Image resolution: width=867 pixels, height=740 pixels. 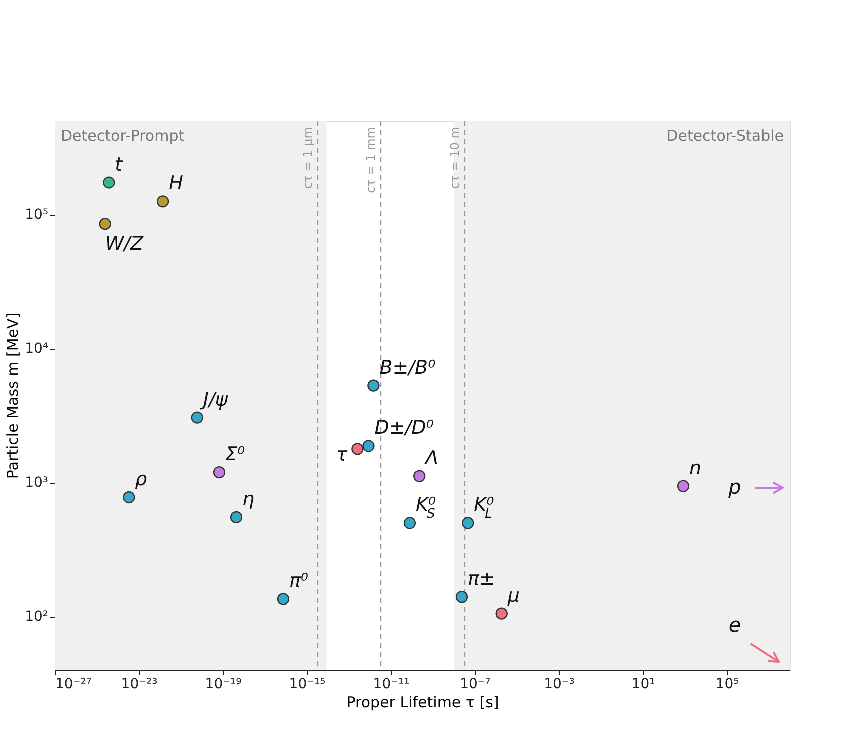 What do you see at coordinates (455, 158) in the screenshot?
I see `annotation: cτ = 10 m` at bounding box center [455, 158].